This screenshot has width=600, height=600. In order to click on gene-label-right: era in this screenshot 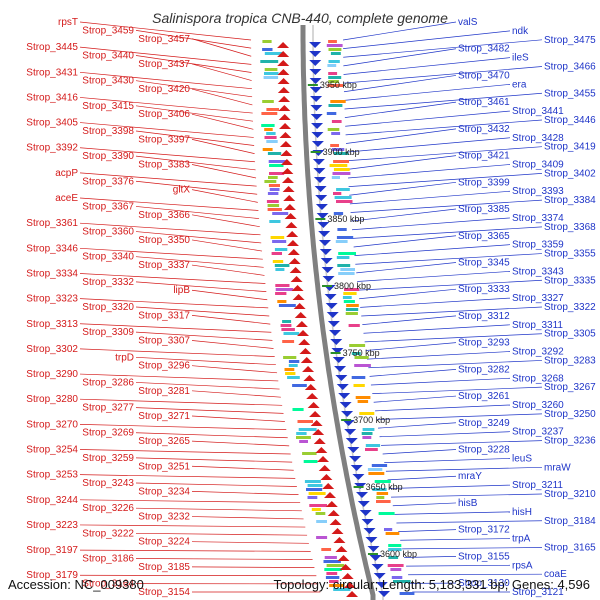, I will do `click(519, 84)`.